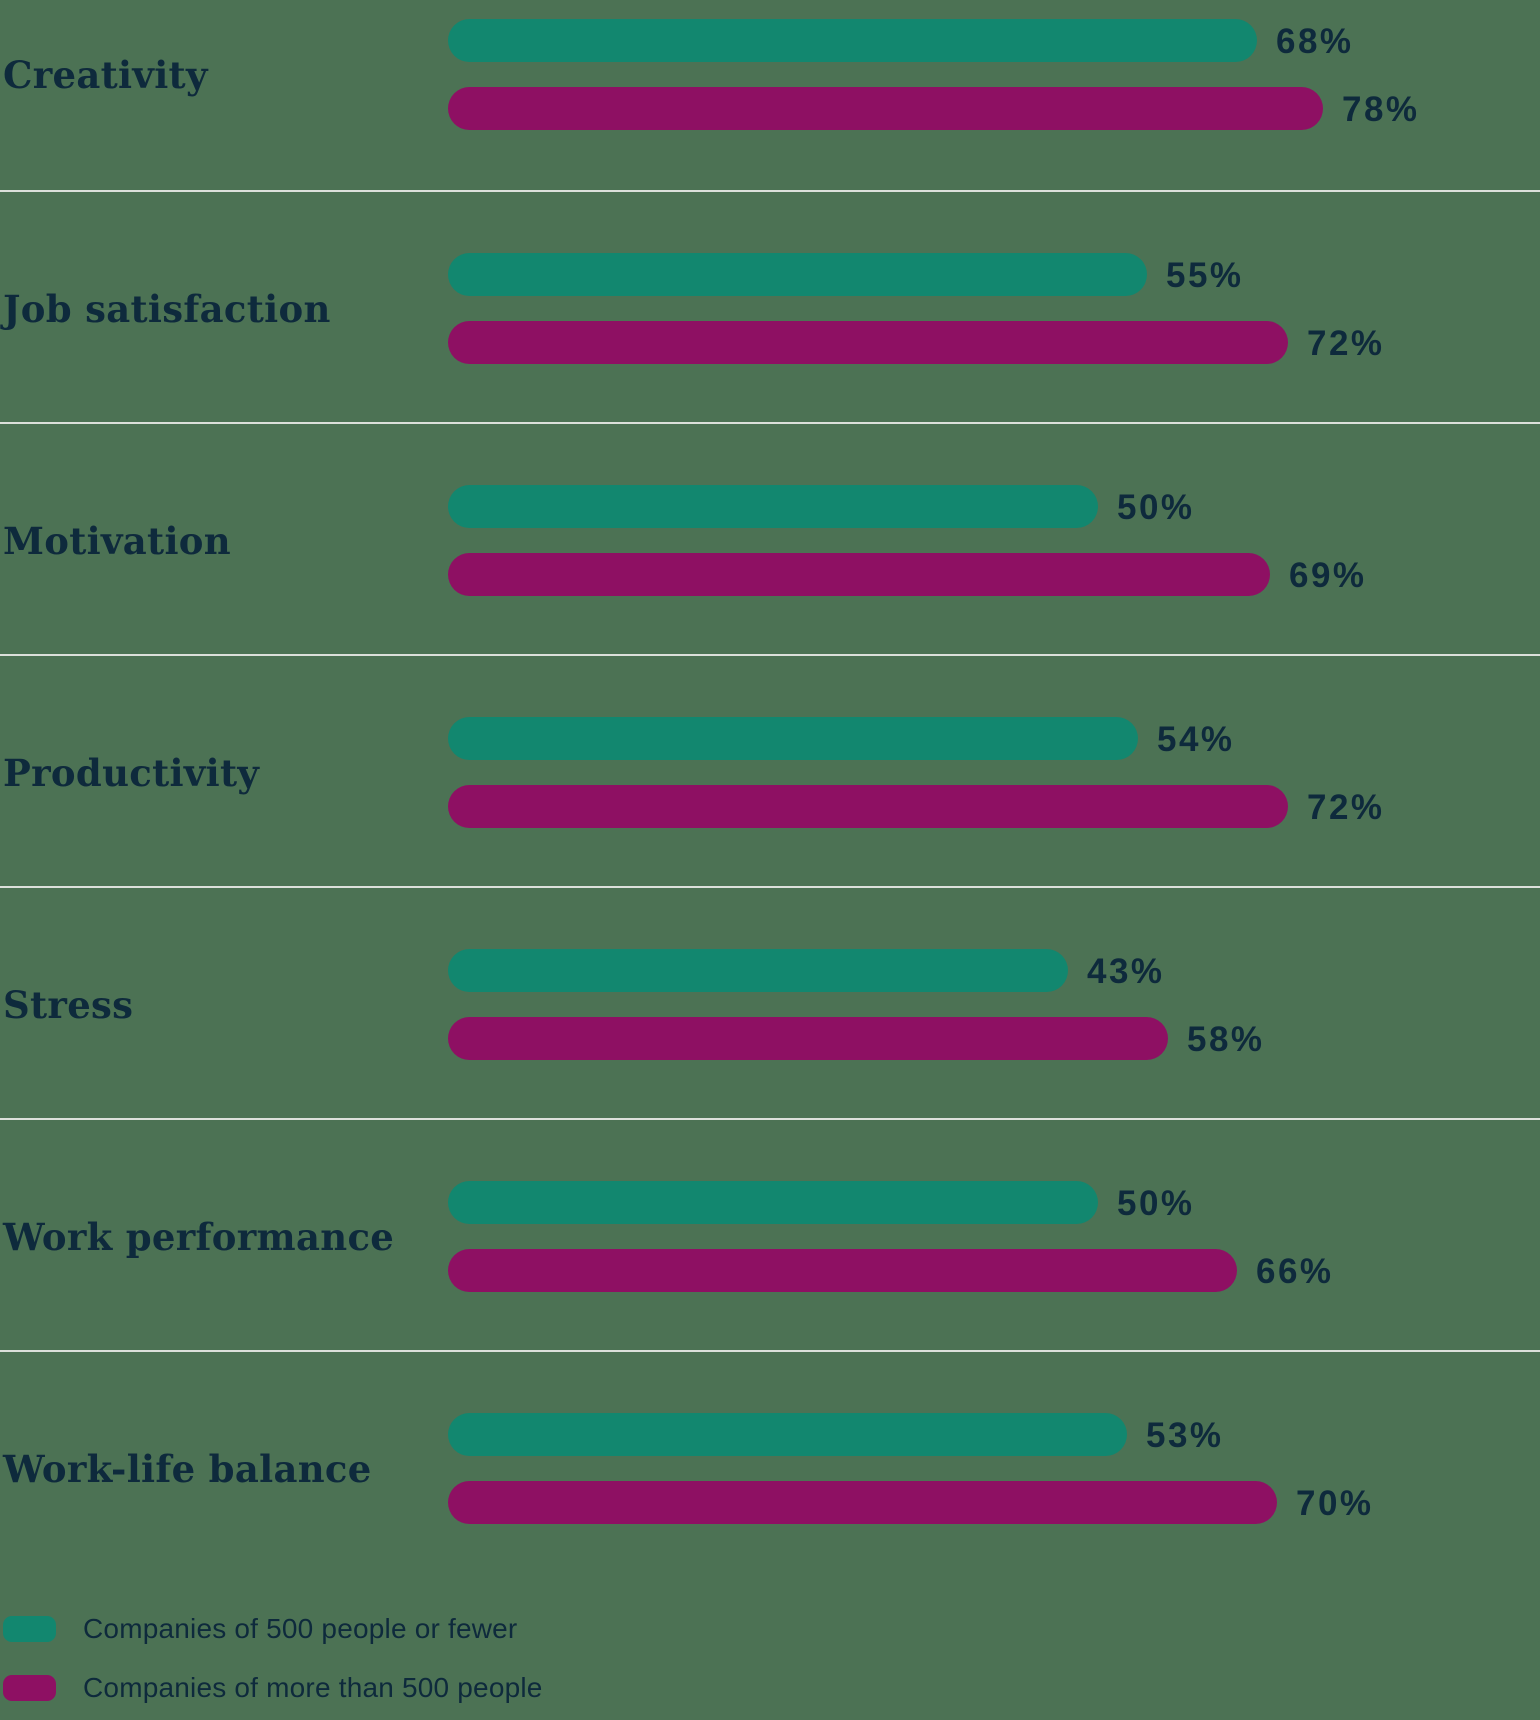  I want to click on legend-swatch-small-companies-icon, so click(29, 1629).